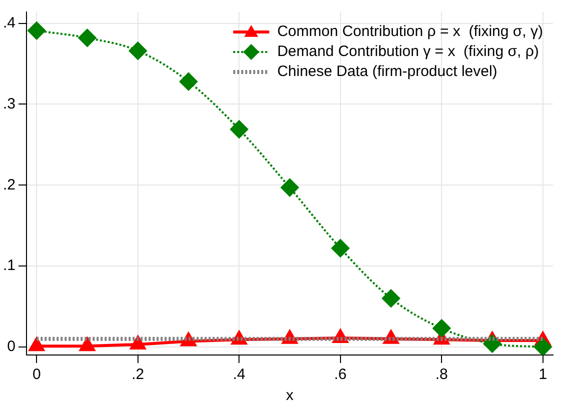  Describe the element at coordinates (9, 103) in the screenshot. I see `y-tick-label: .3` at that location.